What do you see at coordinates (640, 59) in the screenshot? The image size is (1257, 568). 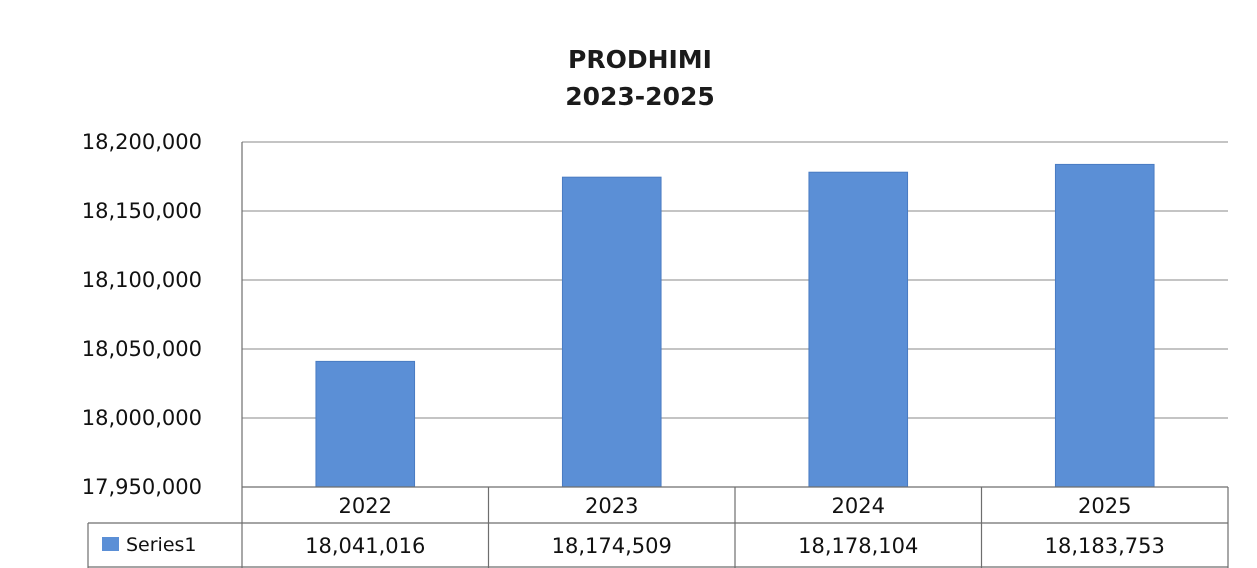 I see `chart-title: PRODHIMI` at bounding box center [640, 59].